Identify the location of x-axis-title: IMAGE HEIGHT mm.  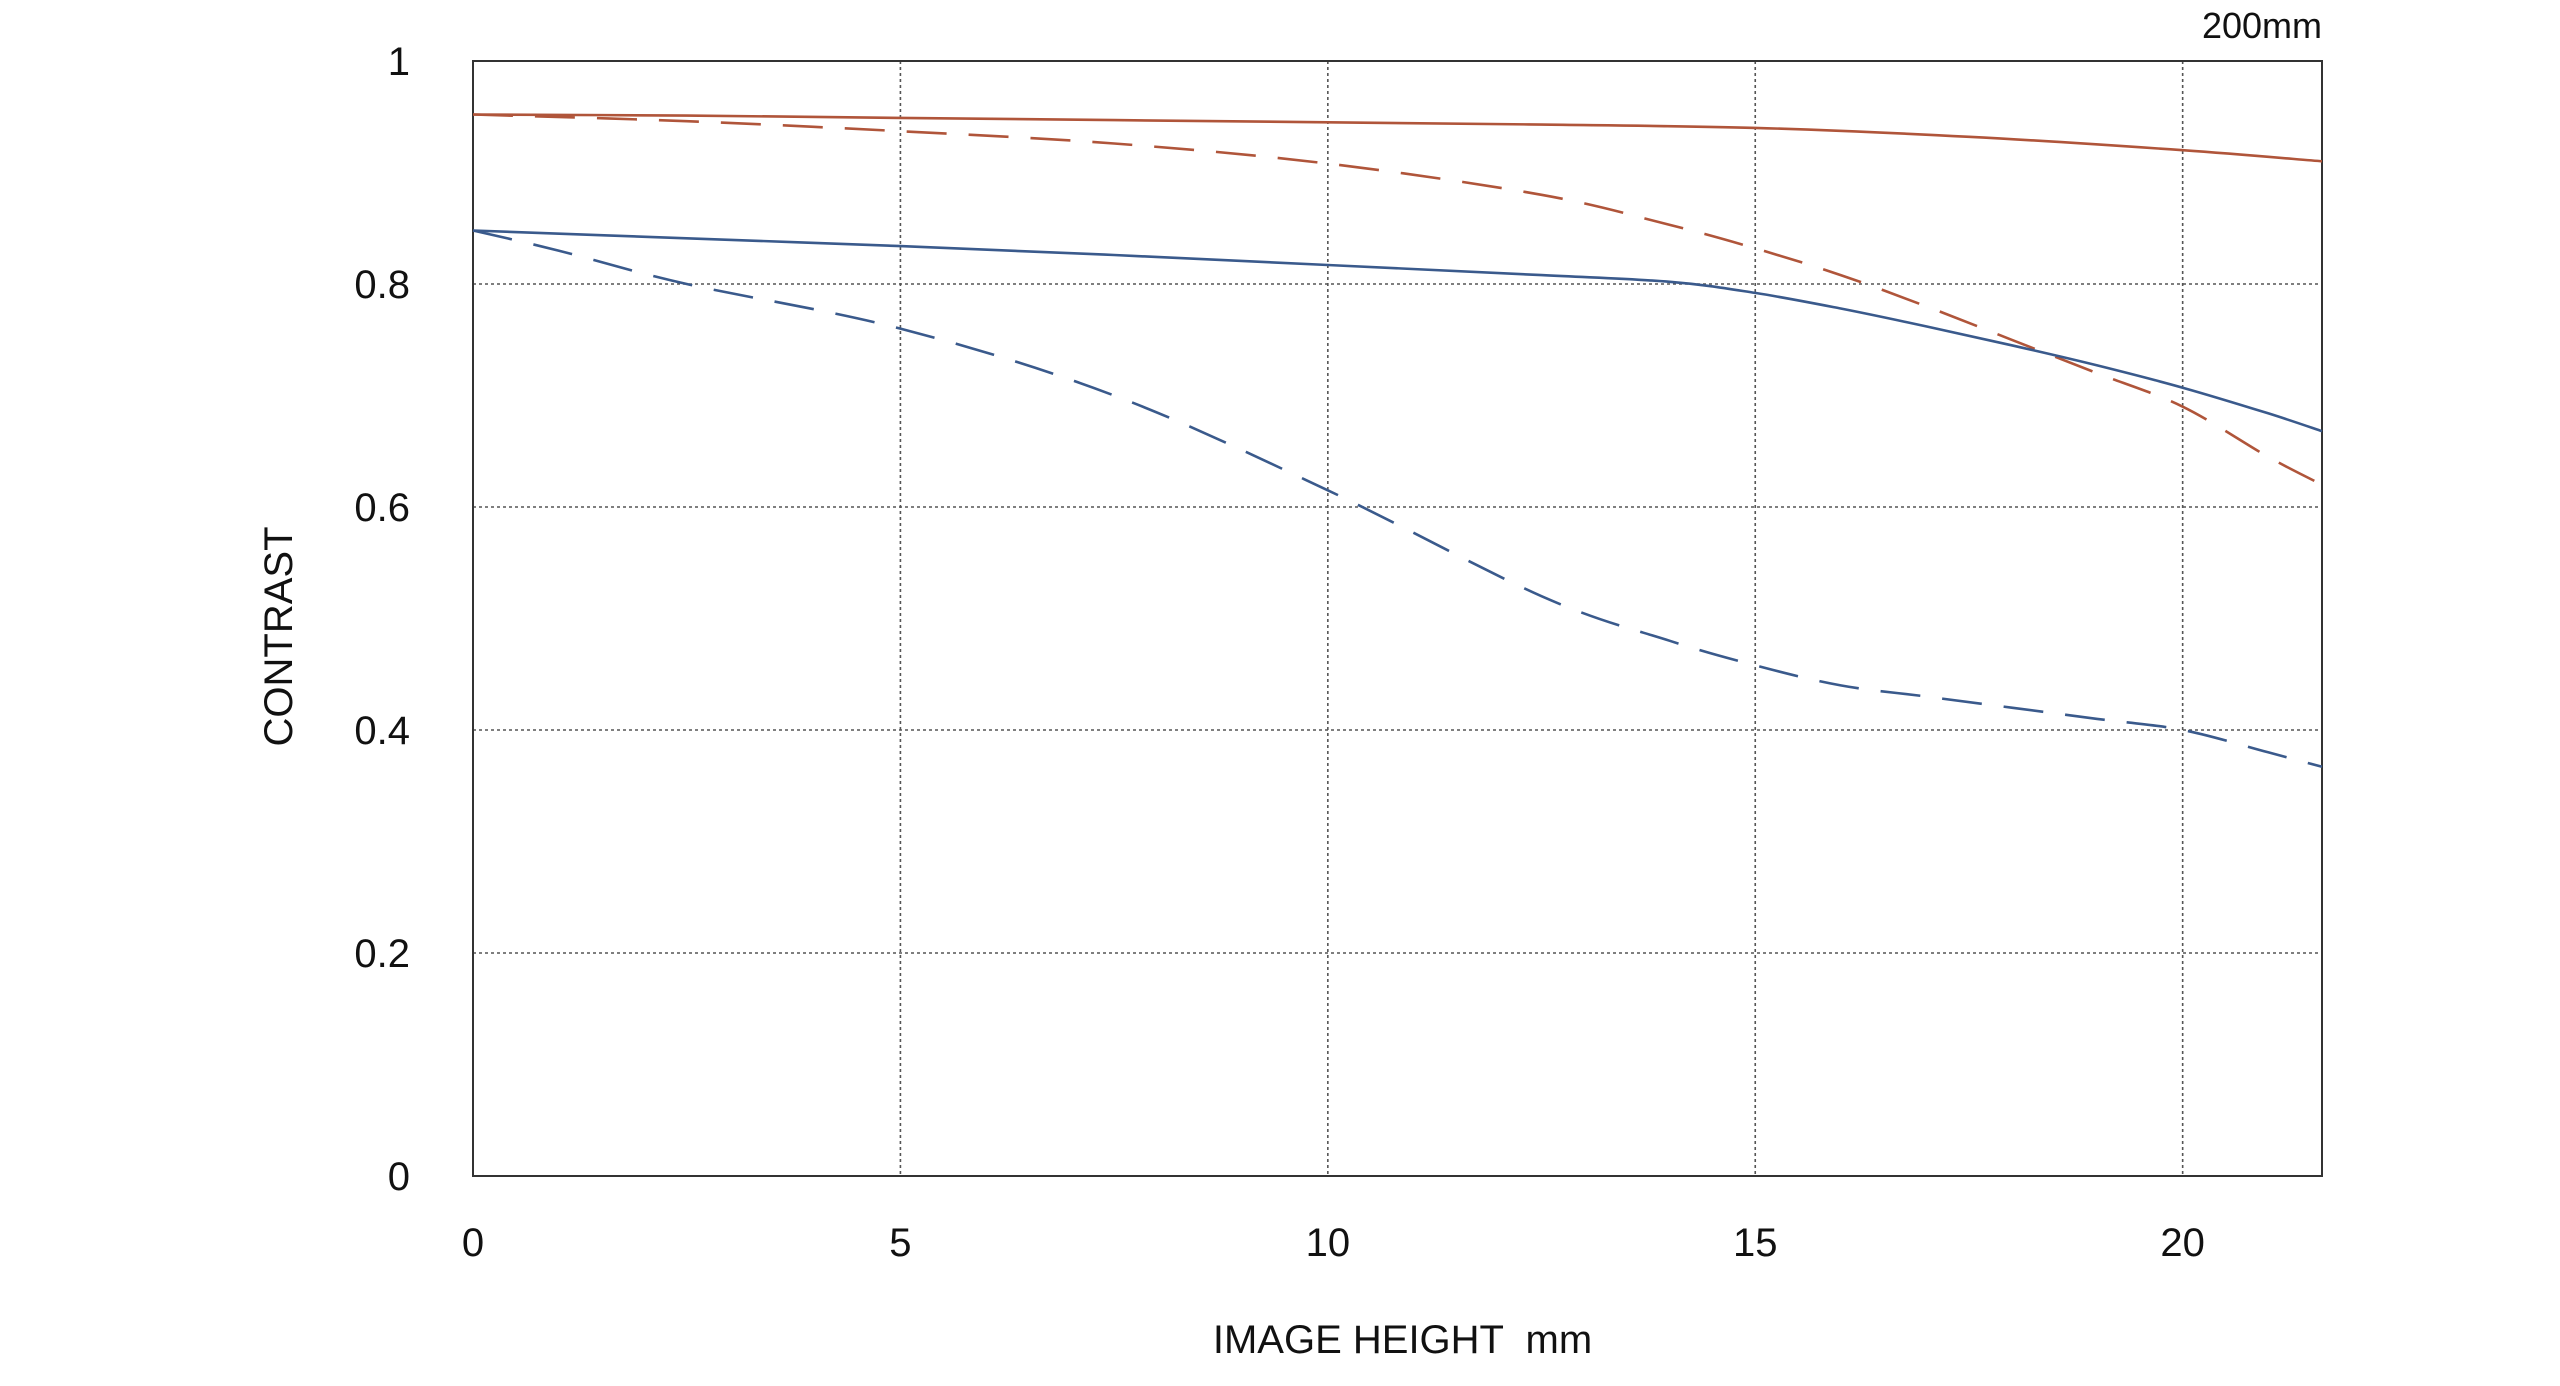
(1402, 1340).